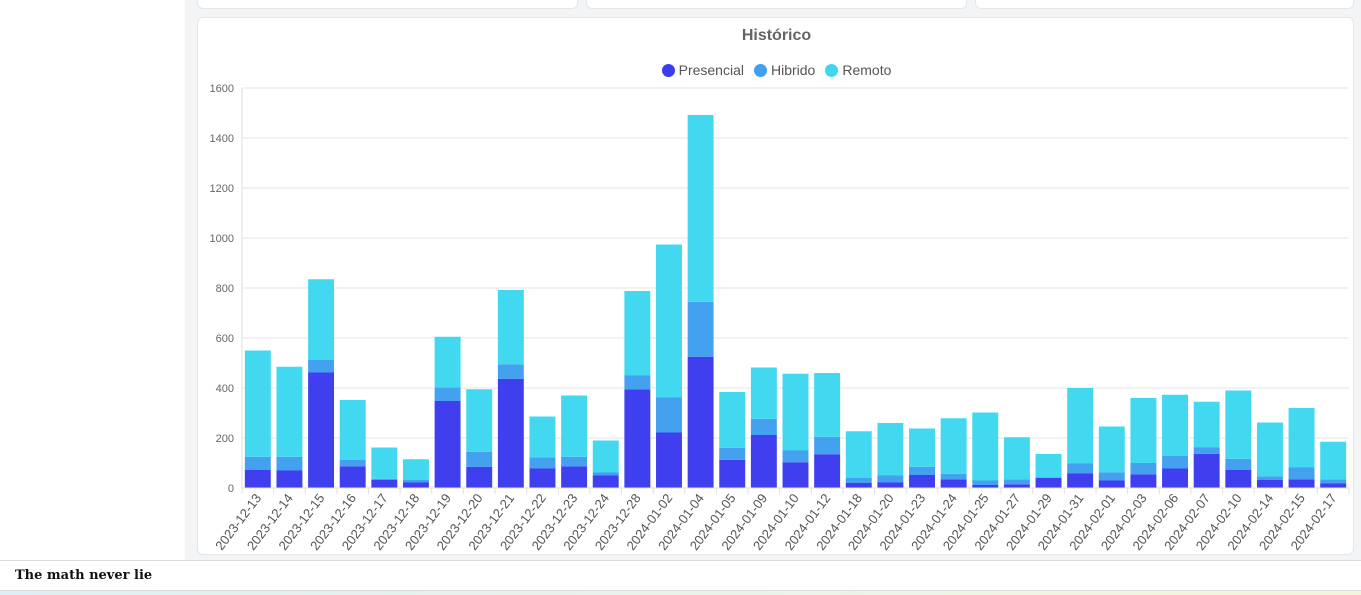 This screenshot has width=1361, height=595. I want to click on chart-legend: Presencial Hibrido Remoto, so click(776, 70).